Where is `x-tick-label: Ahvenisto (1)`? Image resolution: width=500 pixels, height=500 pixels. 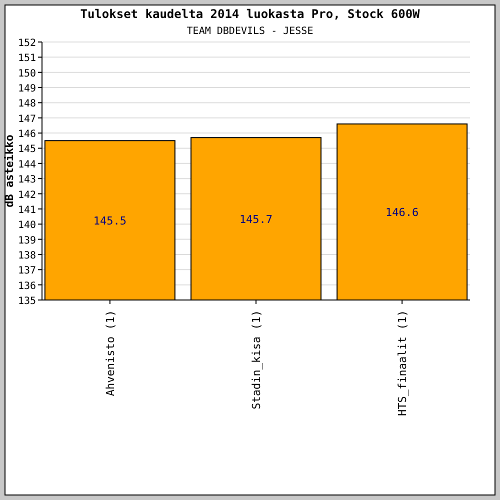
x-tick-label: Ahvenisto (1) is located at coordinates (110, 353).